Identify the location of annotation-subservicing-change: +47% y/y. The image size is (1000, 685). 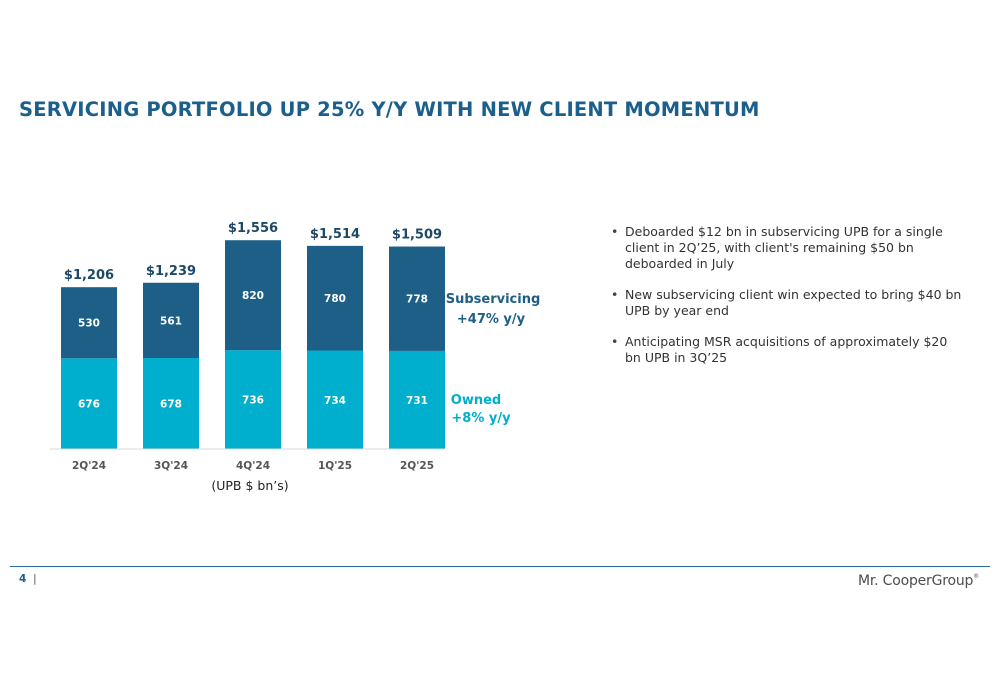
(491, 319).